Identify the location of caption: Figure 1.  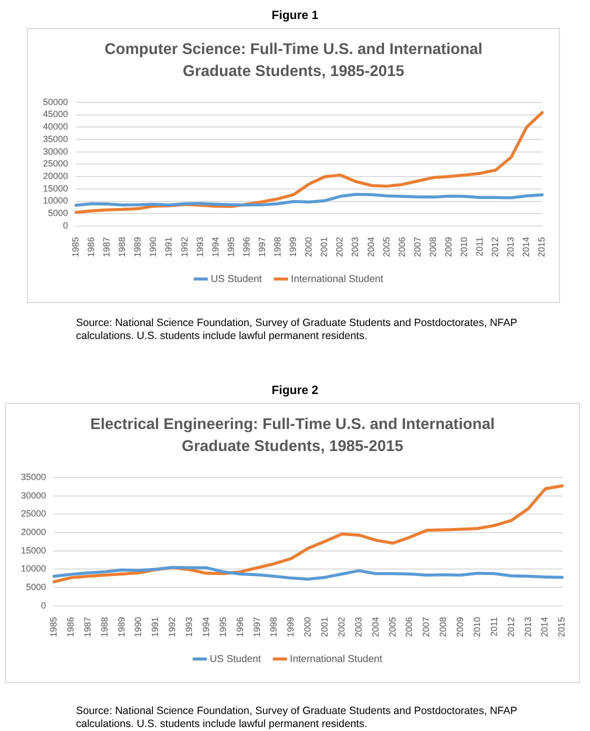
(295, 15).